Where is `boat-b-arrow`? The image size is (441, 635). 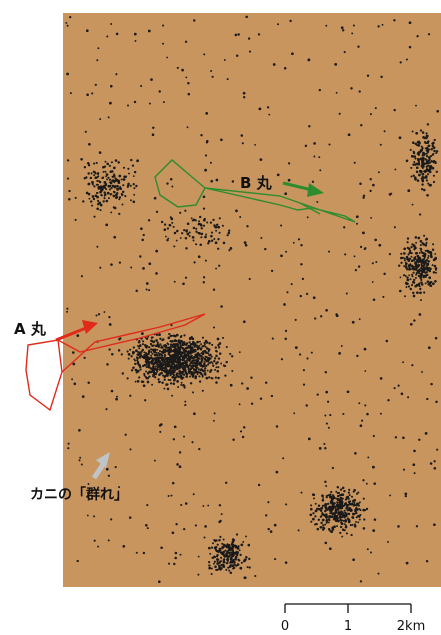
boat-b-arrow is located at coordinates (303, 189).